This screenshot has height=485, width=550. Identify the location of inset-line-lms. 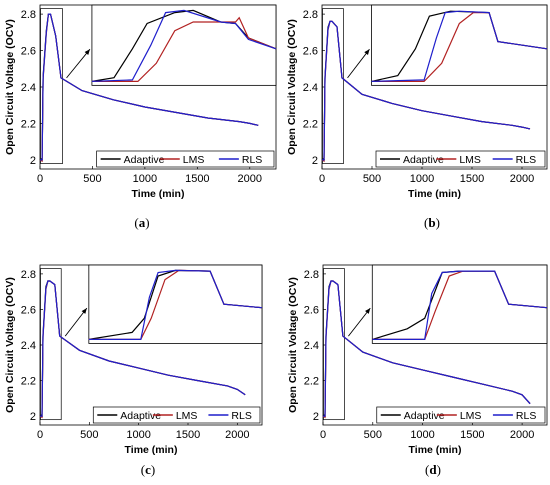
(184, 49).